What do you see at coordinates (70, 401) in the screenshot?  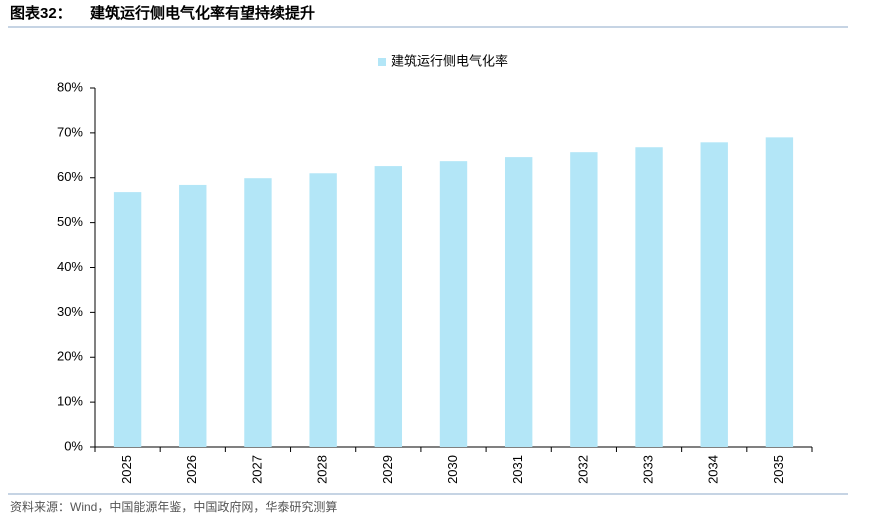 I see `y-tick-label: 10%` at bounding box center [70, 401].